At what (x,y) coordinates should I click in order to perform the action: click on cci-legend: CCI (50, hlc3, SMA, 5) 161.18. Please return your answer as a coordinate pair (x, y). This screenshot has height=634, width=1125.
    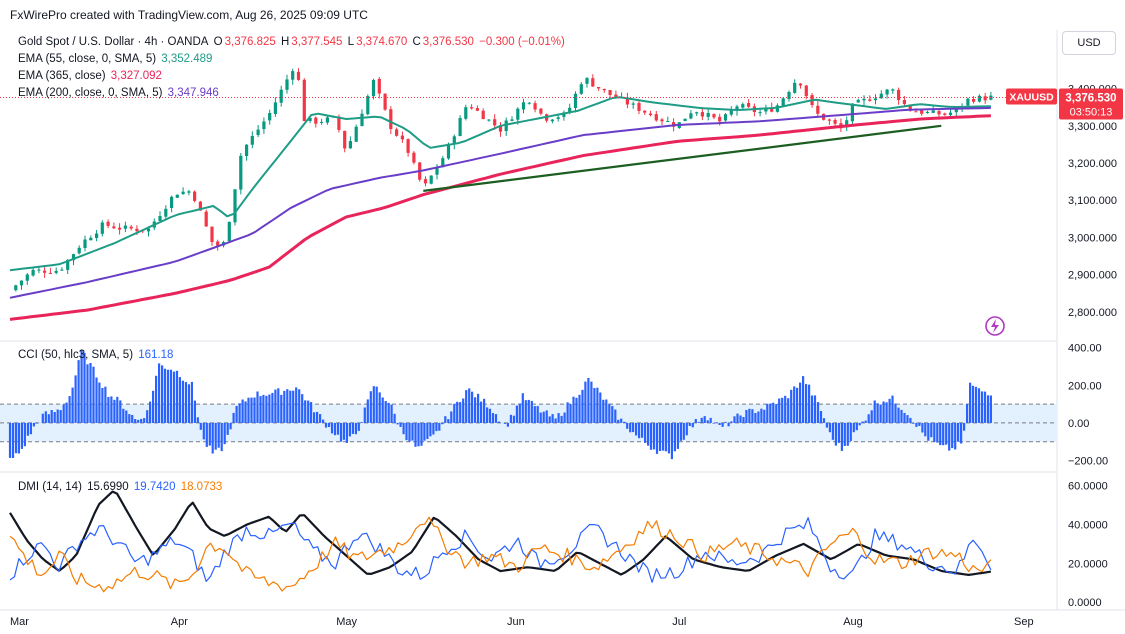
    Looking at the image, I should click on (96, 355).